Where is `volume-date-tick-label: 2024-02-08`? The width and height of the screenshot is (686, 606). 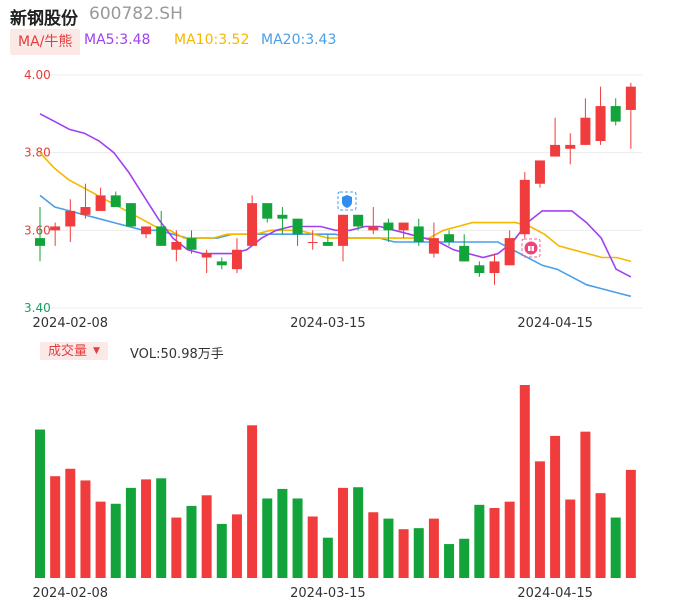 volume-date-tick-label: 2024-02-08 is located at coordinates (71, 593).